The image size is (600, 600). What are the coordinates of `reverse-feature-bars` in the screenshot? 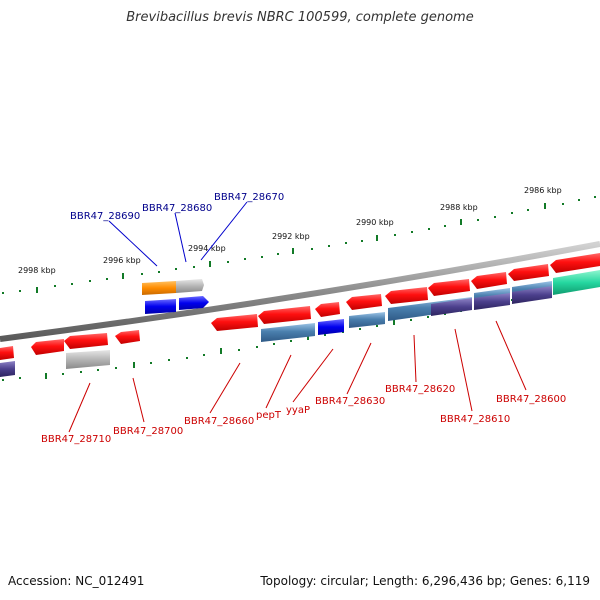 It's located at (276, 329).